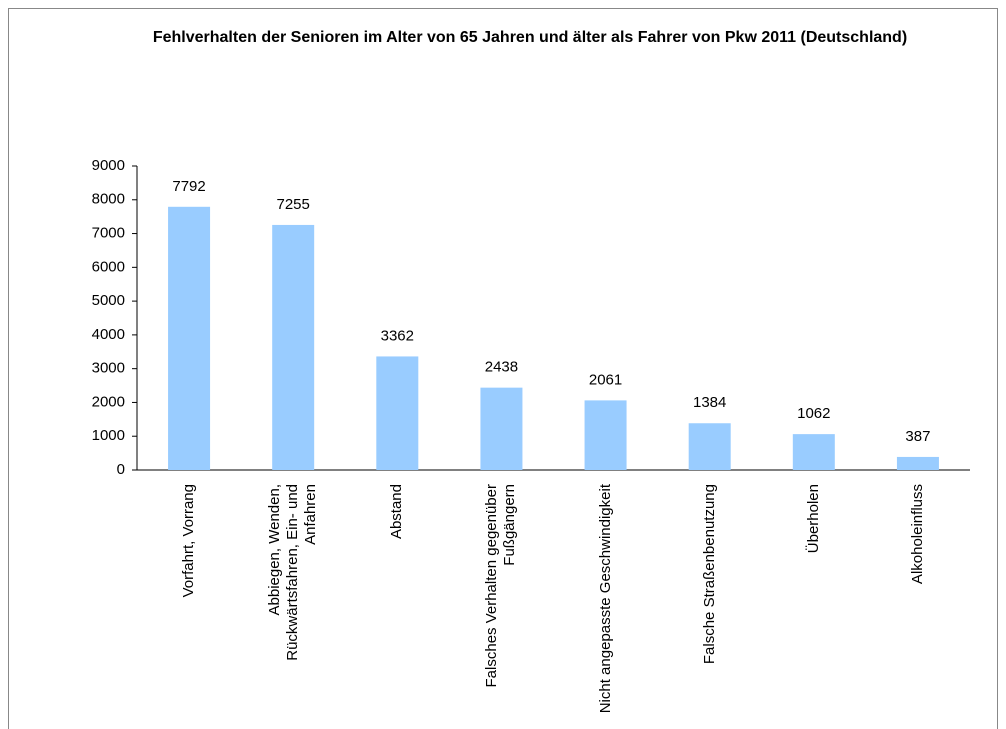 The image size is (1006, 729). Describe the element at coordinates (709, 402) in the screenshot. I see `value-label: 1384` at that location.